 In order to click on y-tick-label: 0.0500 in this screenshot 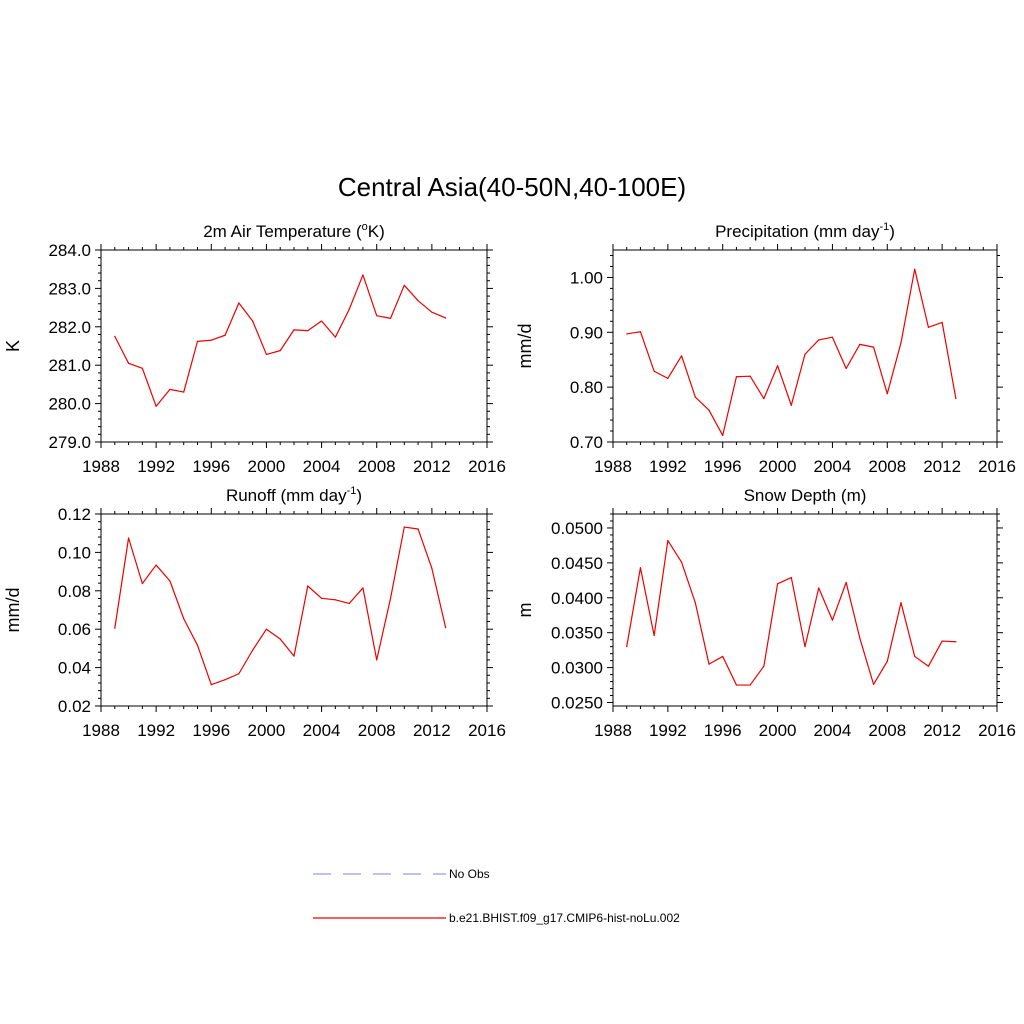, I will do `click(577, 528)`.